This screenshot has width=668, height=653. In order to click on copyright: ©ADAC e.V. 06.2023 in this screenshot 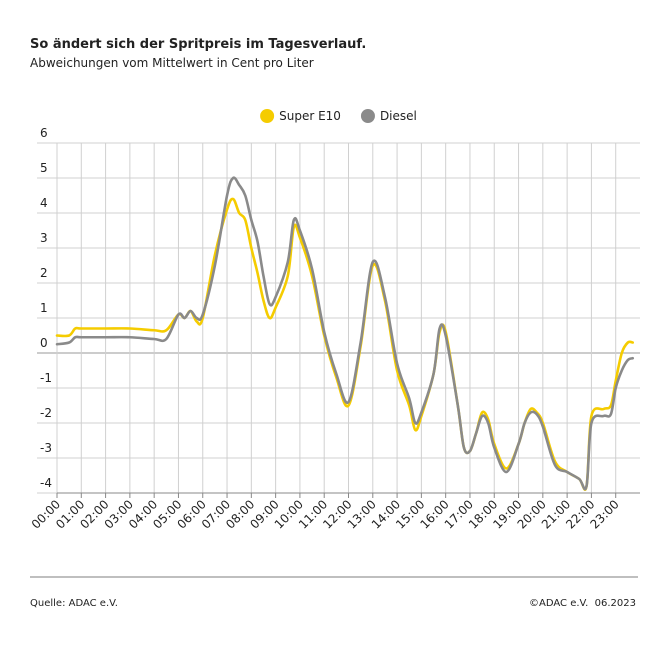, I will do `click(582, 603)`.